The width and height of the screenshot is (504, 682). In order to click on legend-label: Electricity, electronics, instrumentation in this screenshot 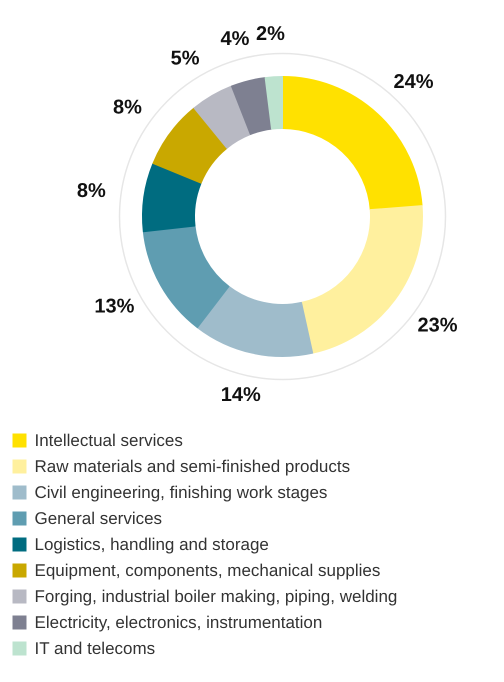, I will do `click(178, 622)`.